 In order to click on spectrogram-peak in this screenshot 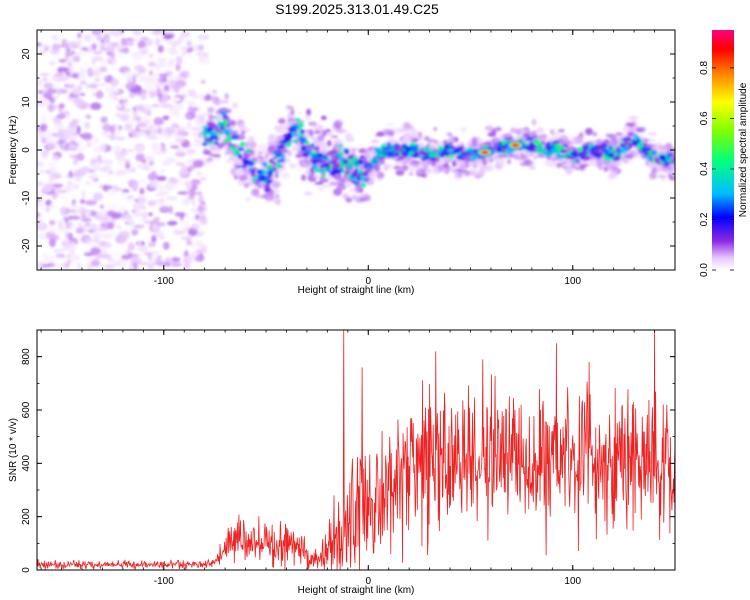, I will do `click(515, 145)`.